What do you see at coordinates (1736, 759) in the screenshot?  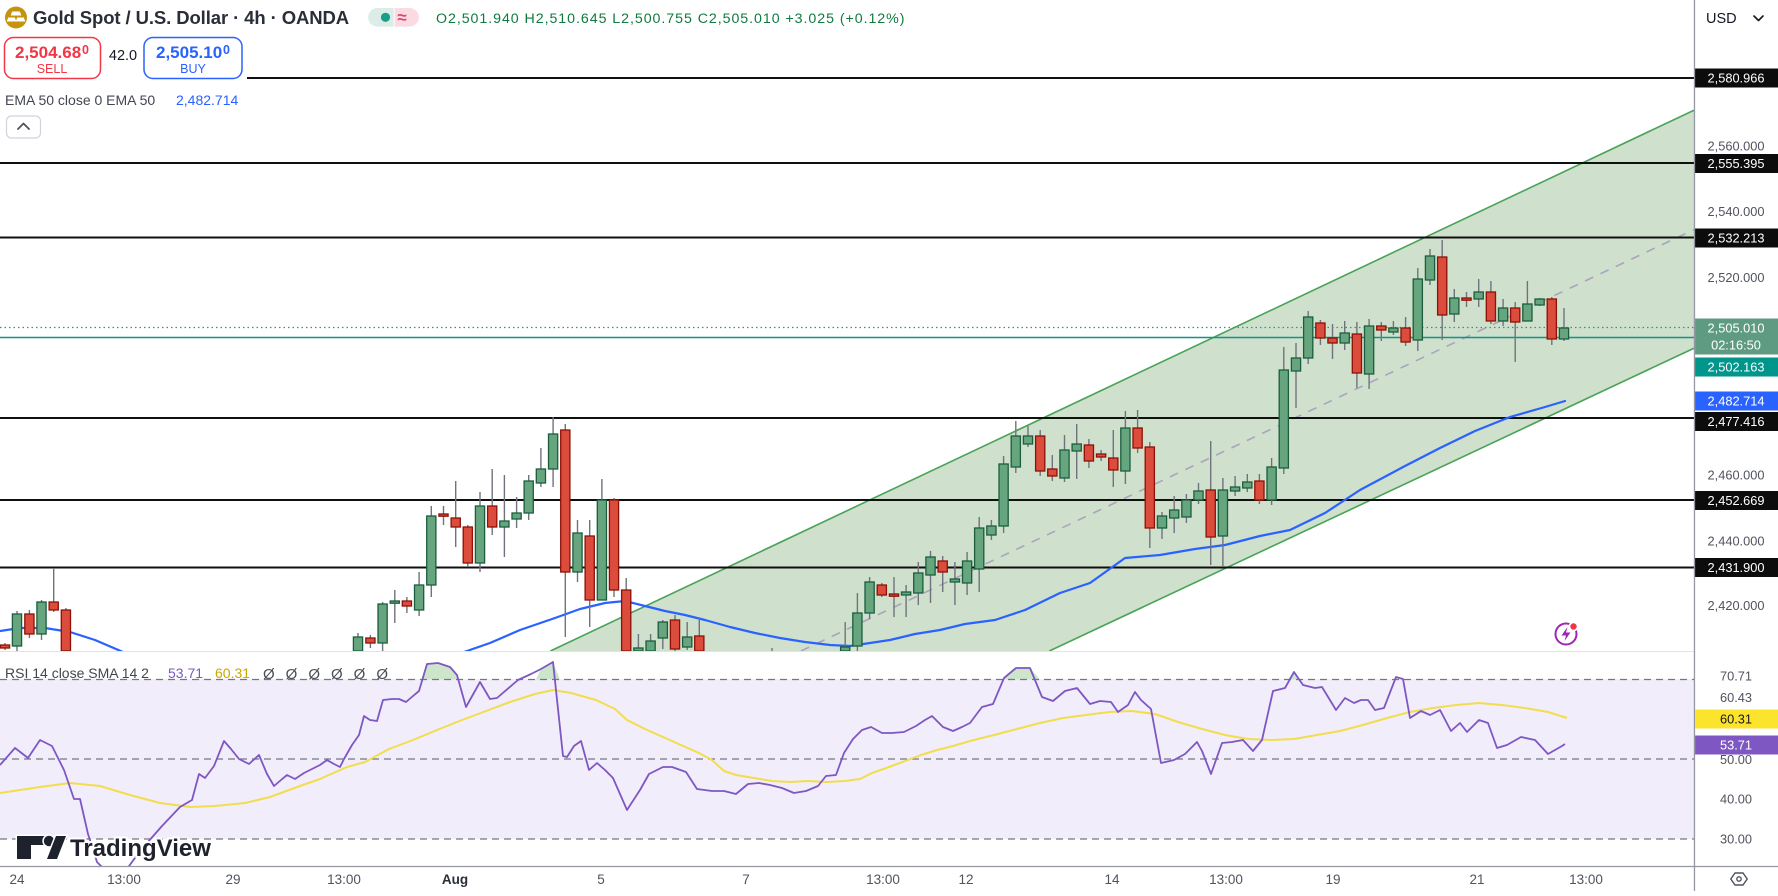 I see `svg-text: 50.00` at bounding box center [1736, 759].